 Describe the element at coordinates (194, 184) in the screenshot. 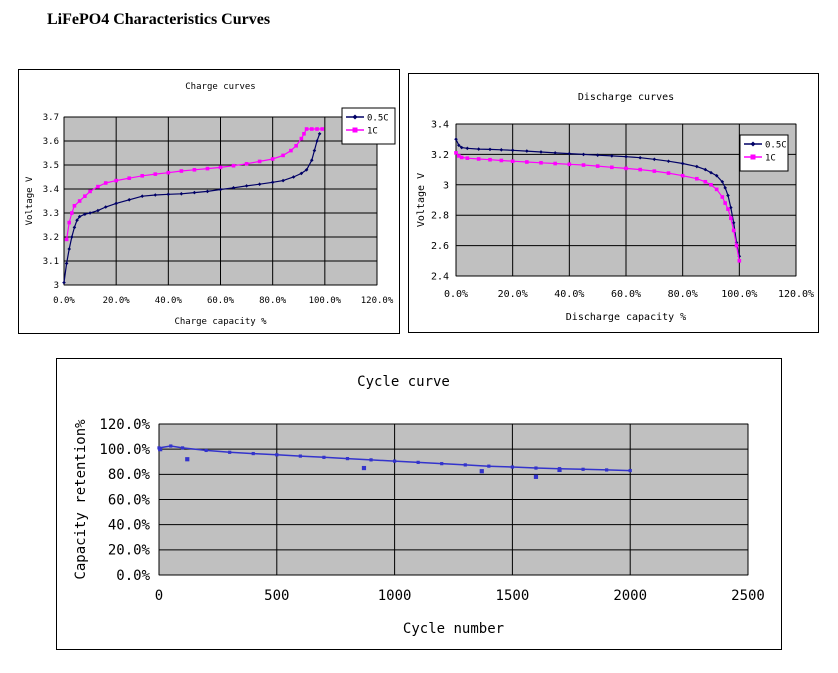

I see `charge-series-1C` at that location.